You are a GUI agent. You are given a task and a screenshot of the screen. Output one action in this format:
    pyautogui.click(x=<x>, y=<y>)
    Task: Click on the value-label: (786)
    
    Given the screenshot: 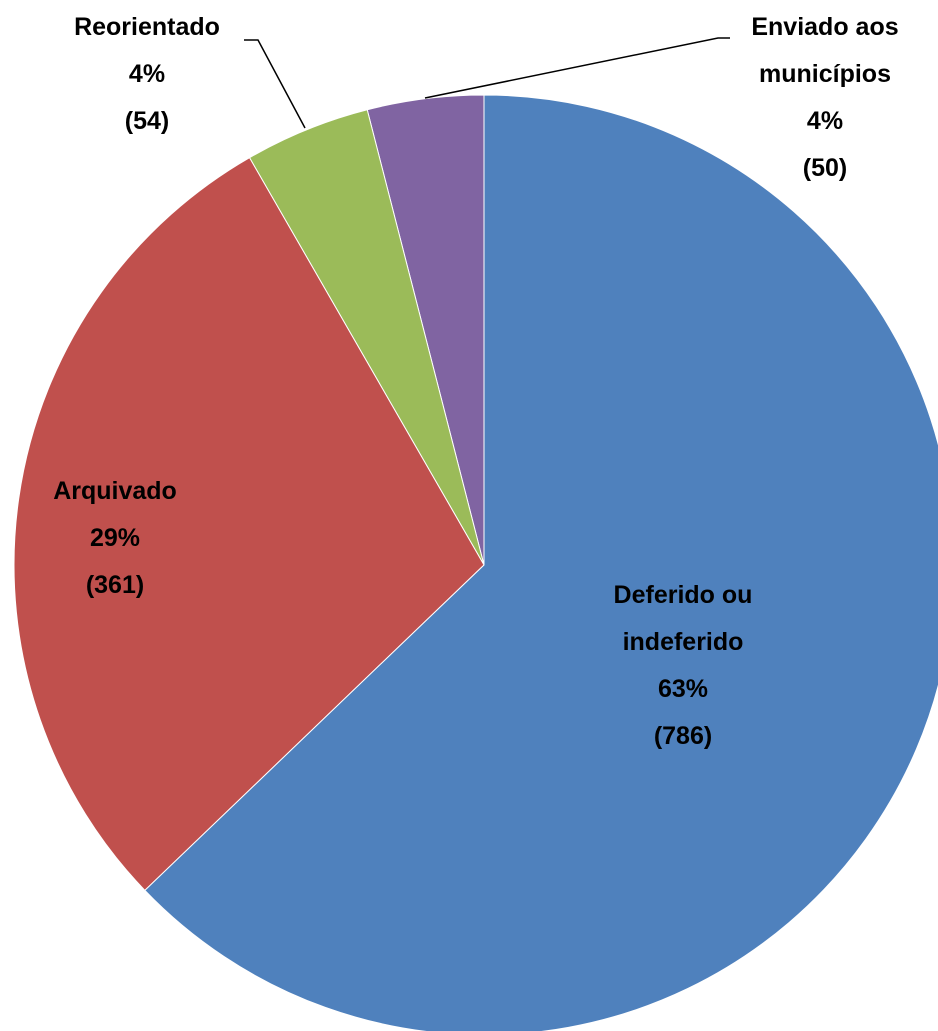 What is the action you would take?
    pyautogui.click(x=683, y=736)
    